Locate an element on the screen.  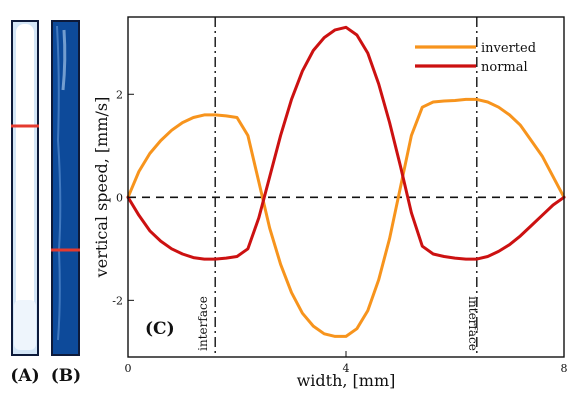
panel-a-label: (A) is located at coordinates (24, 376).